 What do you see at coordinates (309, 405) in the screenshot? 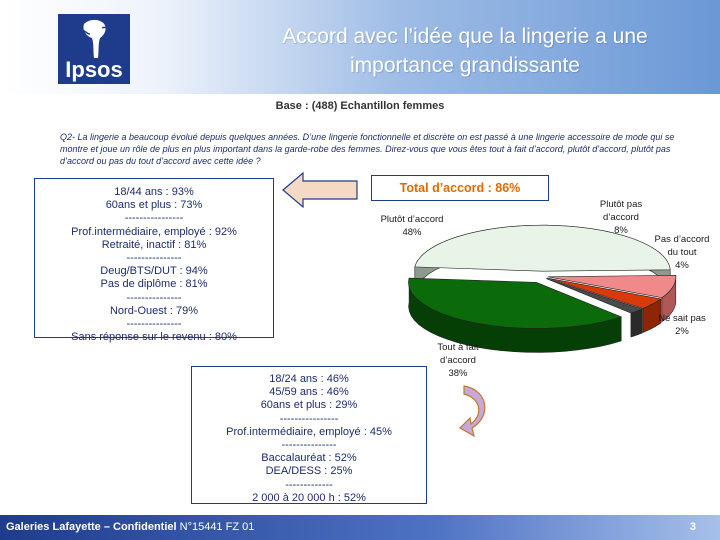
I see `breakdown-line: 60ans et plus : 29%` at bounding box center [309, 405].